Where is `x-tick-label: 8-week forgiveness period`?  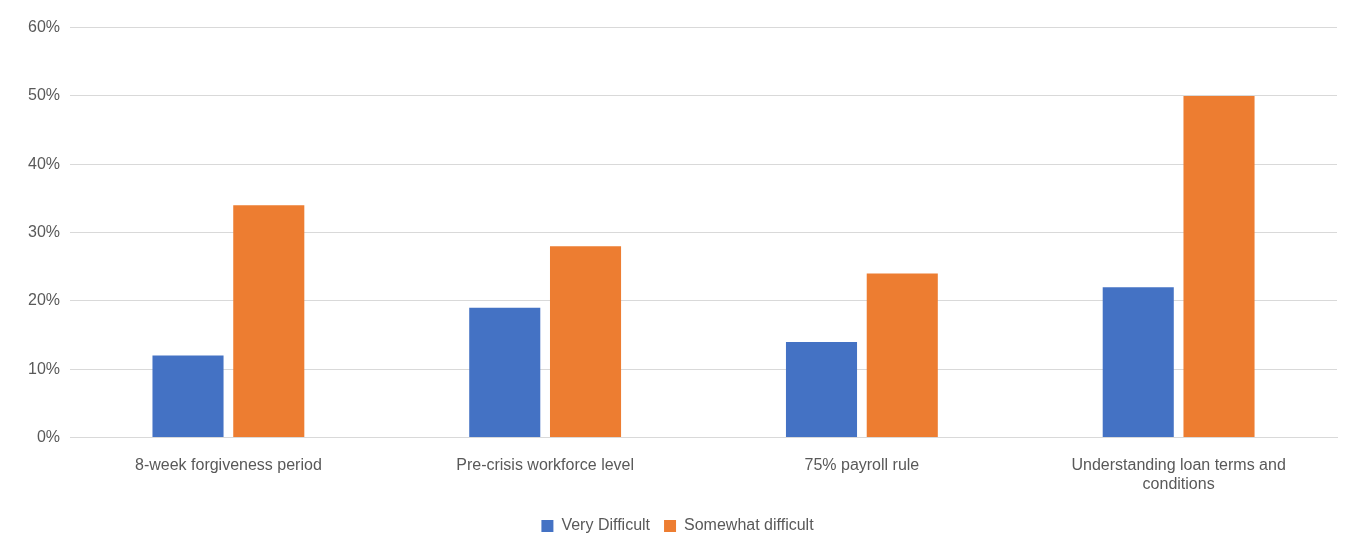
x-tick-label: 8-week forgiveness period is located at coordinates (228, 464).